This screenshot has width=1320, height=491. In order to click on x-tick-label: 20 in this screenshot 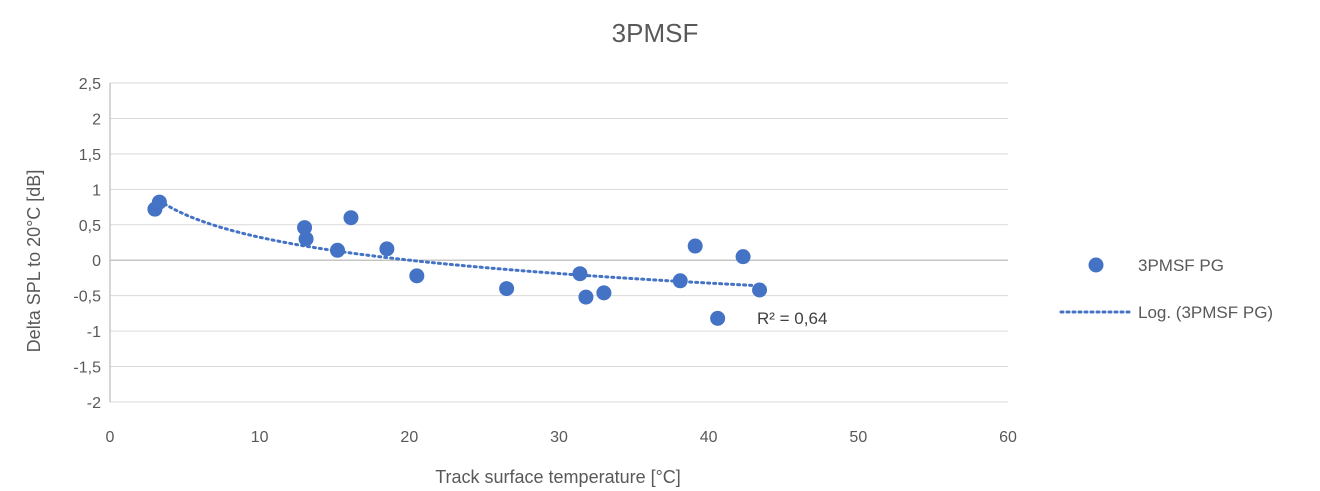, I will do `click(409, 437)`.